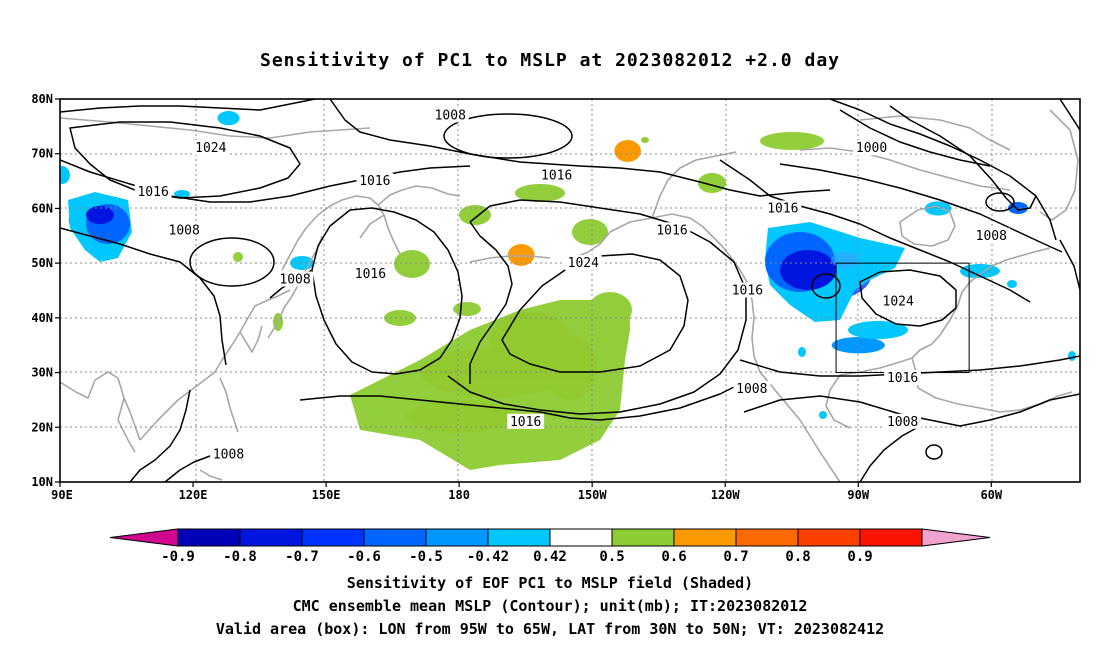 The image size is (1100, 650). I want to click on colorbar-max-triangle, so click(956, 537).